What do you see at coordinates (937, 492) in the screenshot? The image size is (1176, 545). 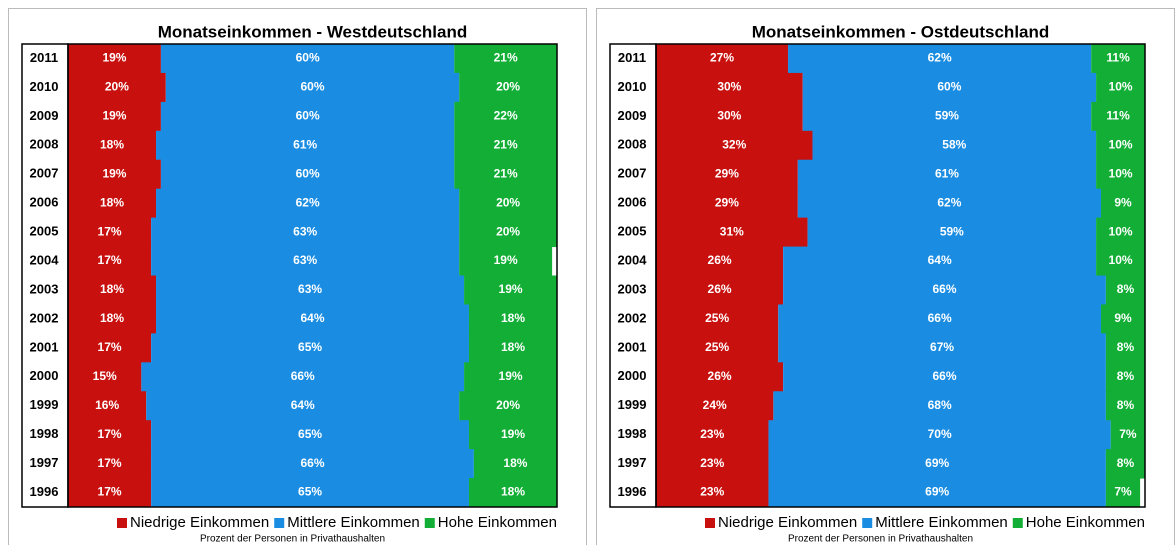 I see `data-label: 69%` at bounding box center [937, 492].